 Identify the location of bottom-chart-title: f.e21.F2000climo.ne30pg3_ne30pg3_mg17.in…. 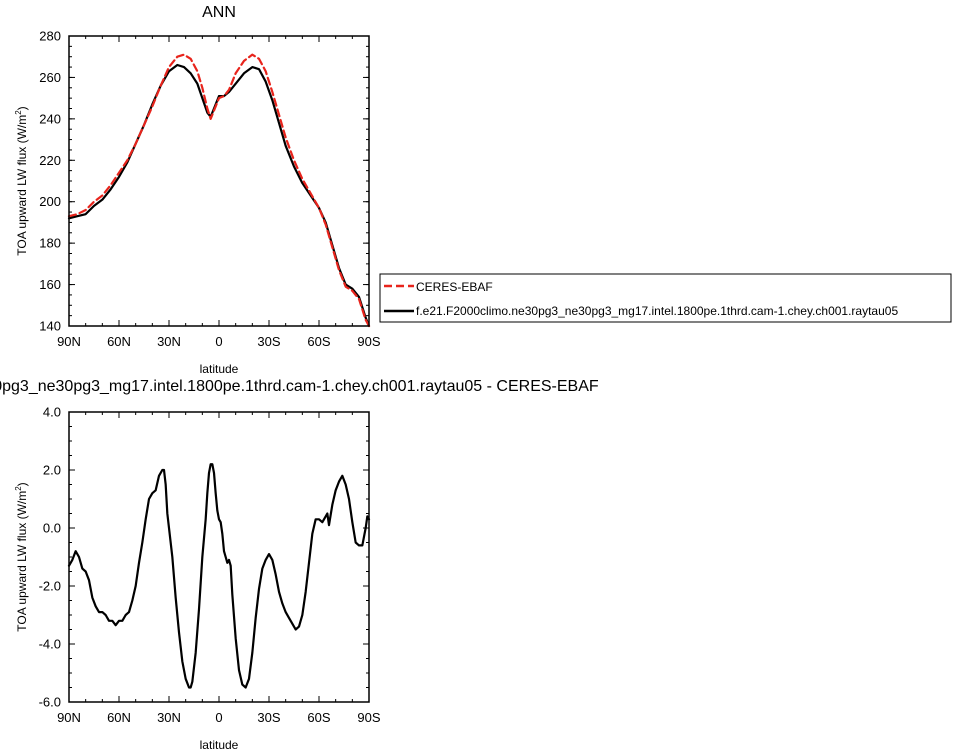
(299, 386).